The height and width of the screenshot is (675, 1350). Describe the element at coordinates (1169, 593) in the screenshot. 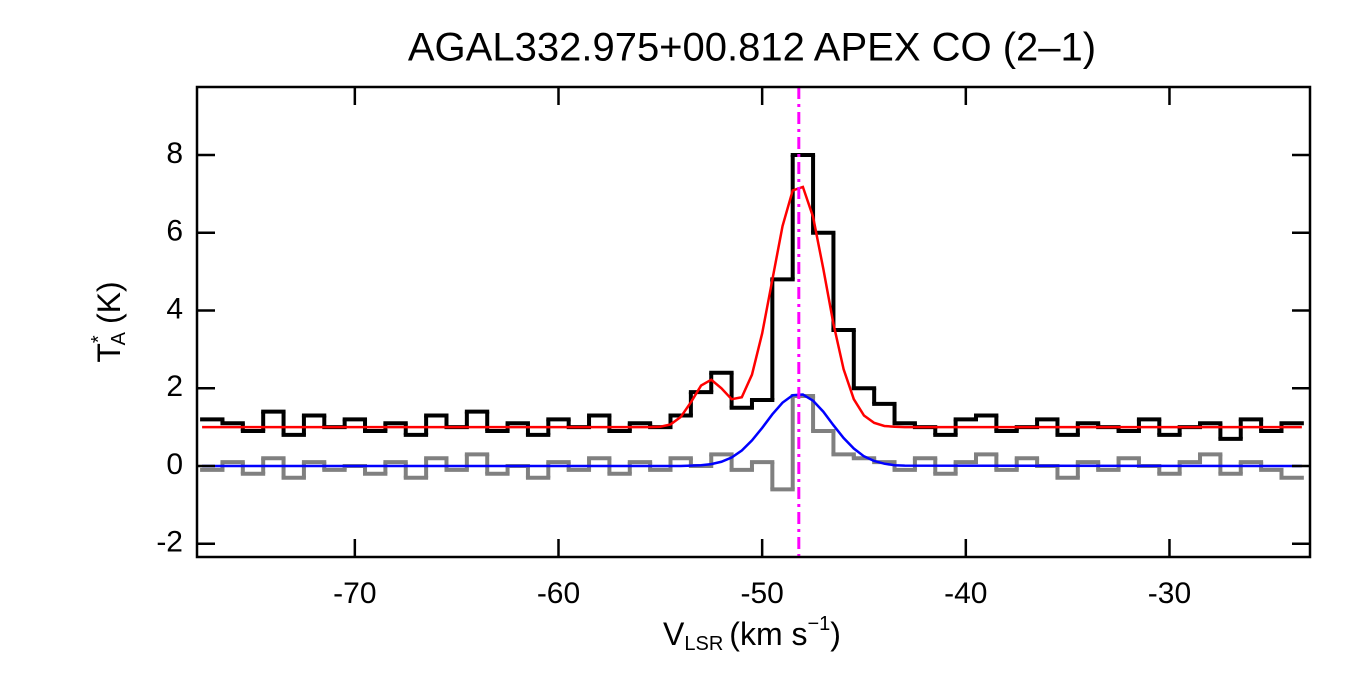

I see `x-tick-label: -30` at that location.